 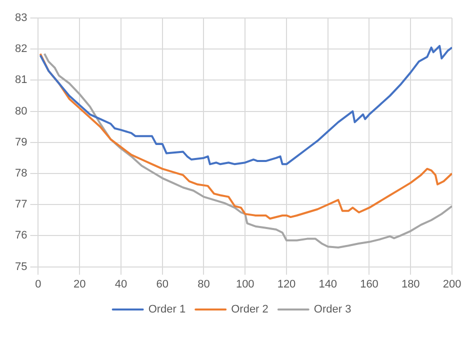 I want to click on x-tick-label: 100, so click(x=245, y=284).